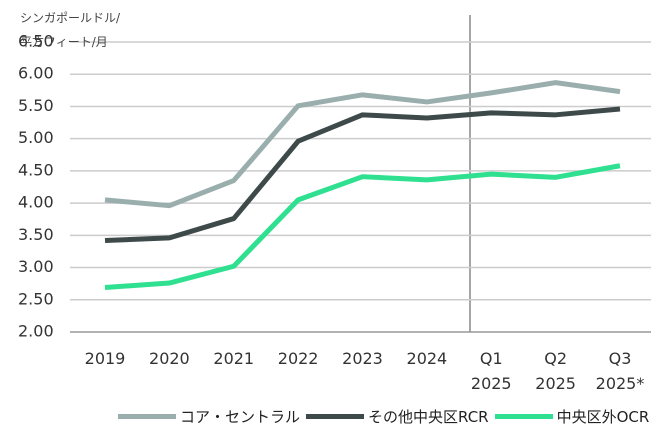 The width and height of the screenshot is (651, 432). I want to click on y-tick-label: 5.00, so click(36, 137).